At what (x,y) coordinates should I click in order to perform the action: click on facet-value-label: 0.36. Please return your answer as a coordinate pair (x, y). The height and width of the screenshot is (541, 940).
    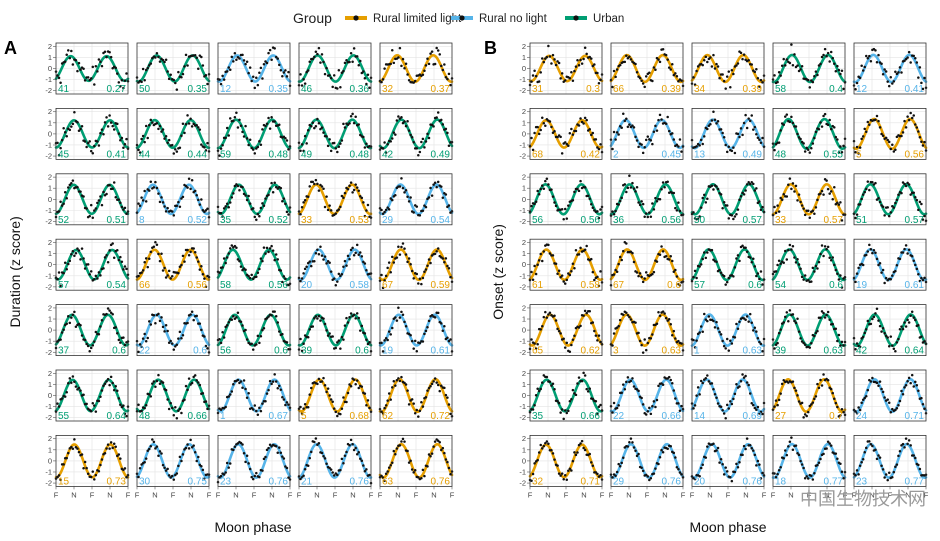
    Looking at the image, I should click on (360, 89).